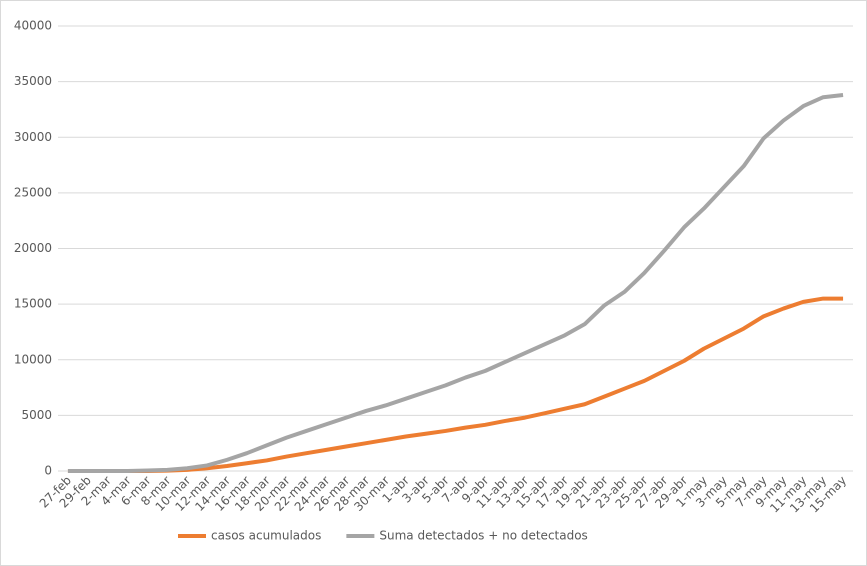 This screenshot has width=867, height=566. I want to click on y-tick-label: 20000, so click(33, 248).